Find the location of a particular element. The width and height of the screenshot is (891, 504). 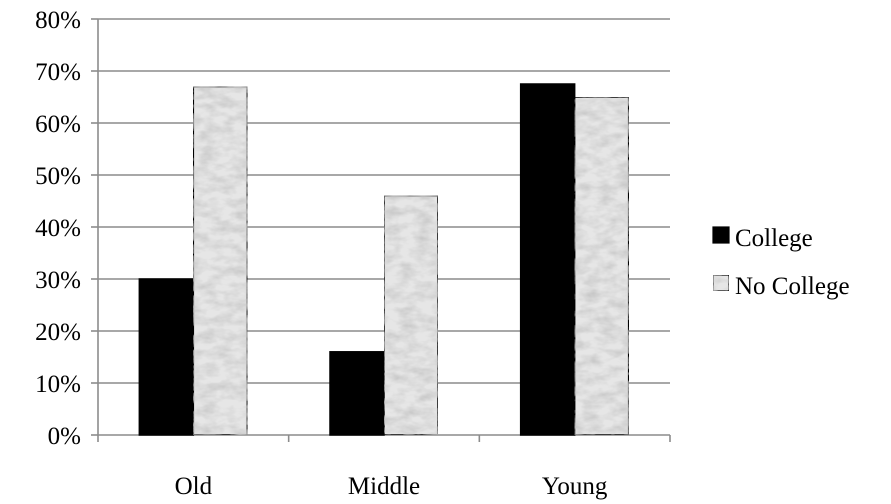

bar-college-middle is located at coordinates (357, 393).